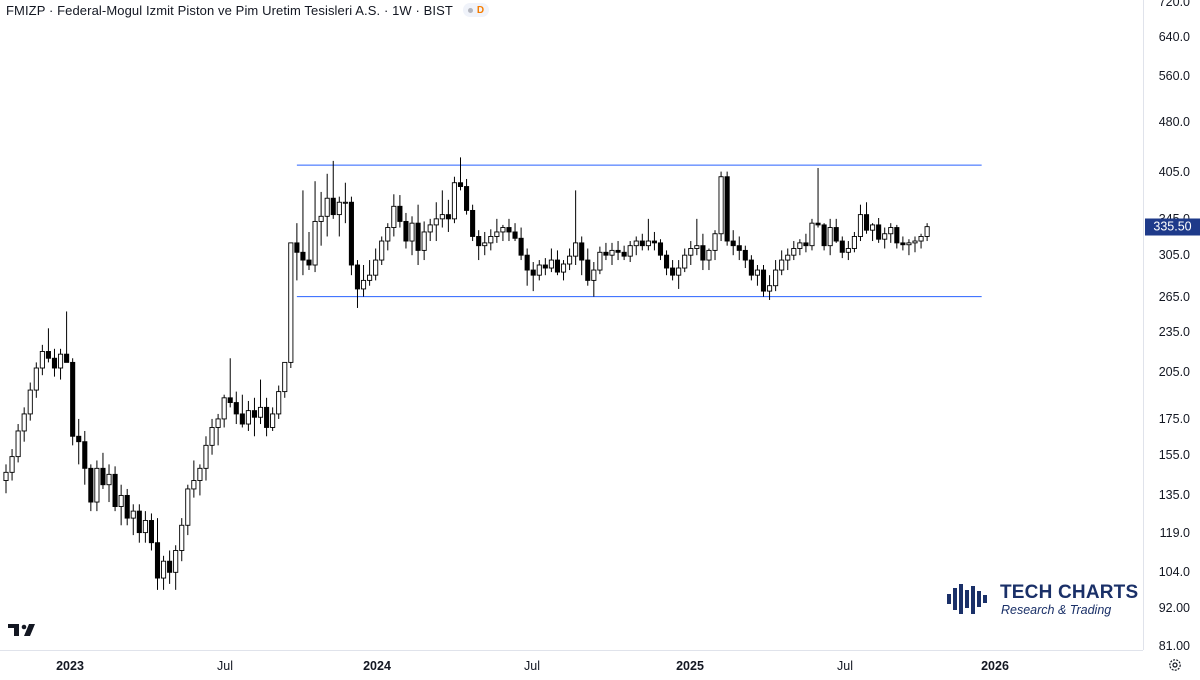 This screenshot has height=680, width=1200. Describe the element at coordinates (1174, 255) in the screenshot. I see `price-tick-label: 305.0` at that location.